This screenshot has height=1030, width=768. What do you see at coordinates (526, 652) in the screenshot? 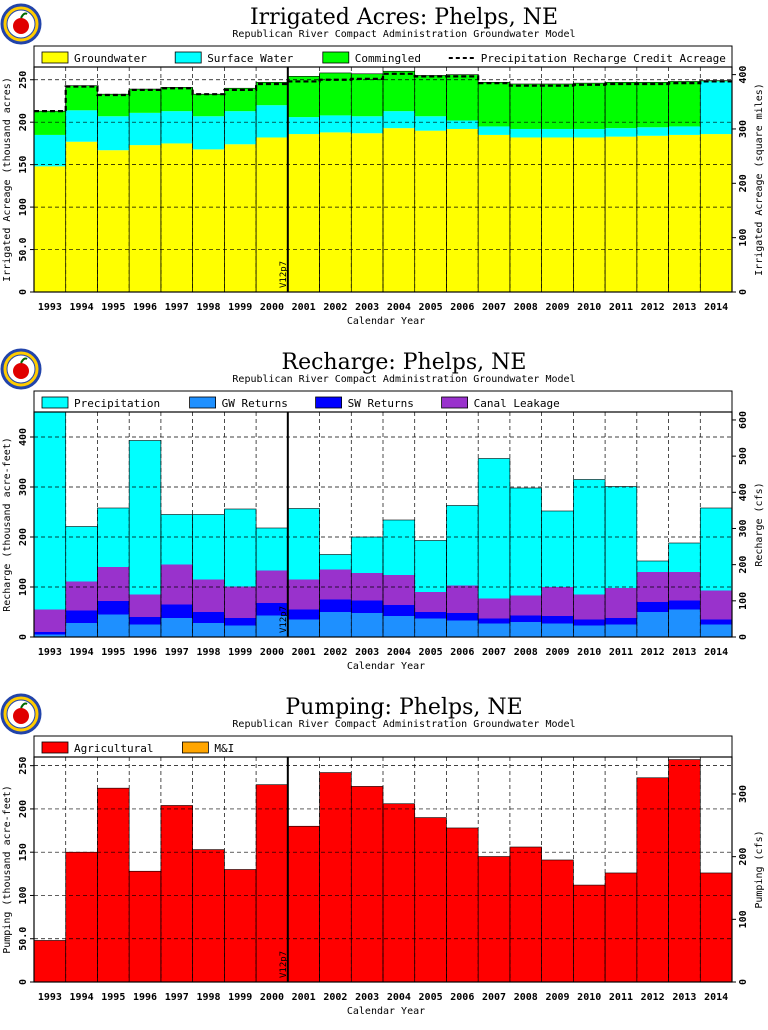
I see `x-tick-label: 2008` at bounding box center [526, 652].